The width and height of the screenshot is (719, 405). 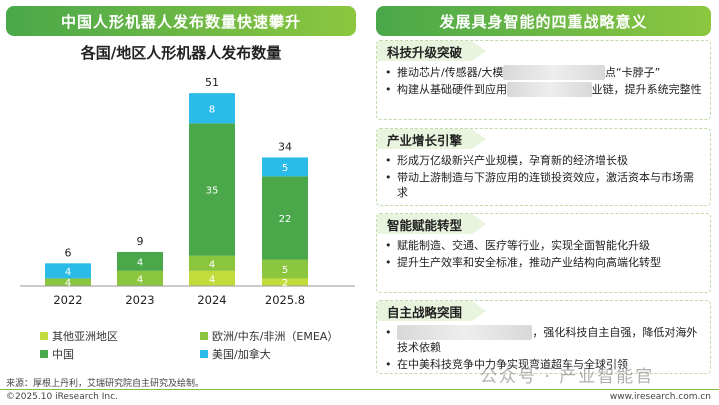 I want to click on bar-segment-other-asia-2025.8, so click(x=285, y=282).